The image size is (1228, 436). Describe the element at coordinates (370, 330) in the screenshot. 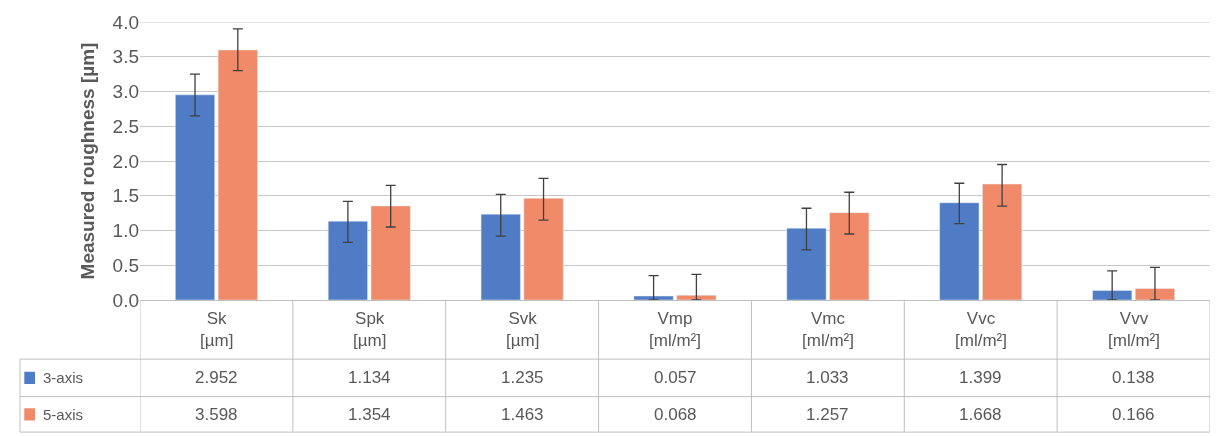

I see `x-tick-label: Spk [µm]` at that location.